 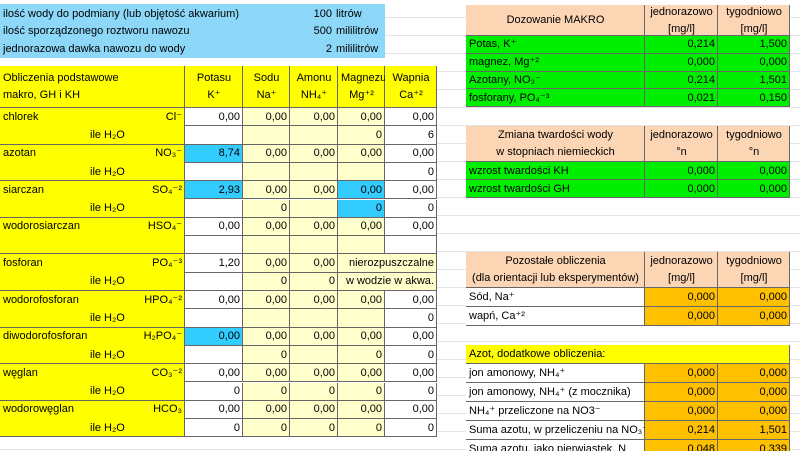 I want to click on cell-text: 0,339, so click(x=773, y=447).